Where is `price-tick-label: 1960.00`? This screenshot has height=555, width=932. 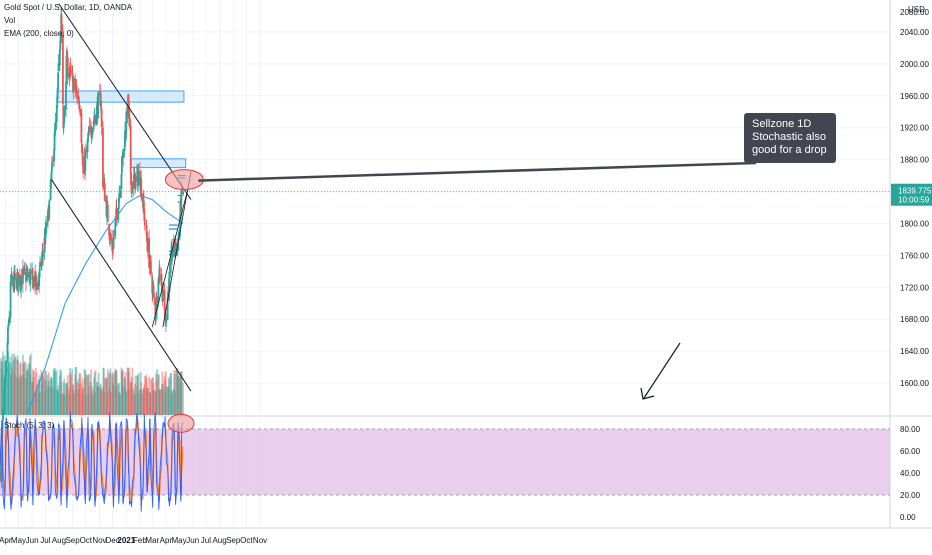
price-tick-label: 1960.00 is located at coordinates (914, 96).